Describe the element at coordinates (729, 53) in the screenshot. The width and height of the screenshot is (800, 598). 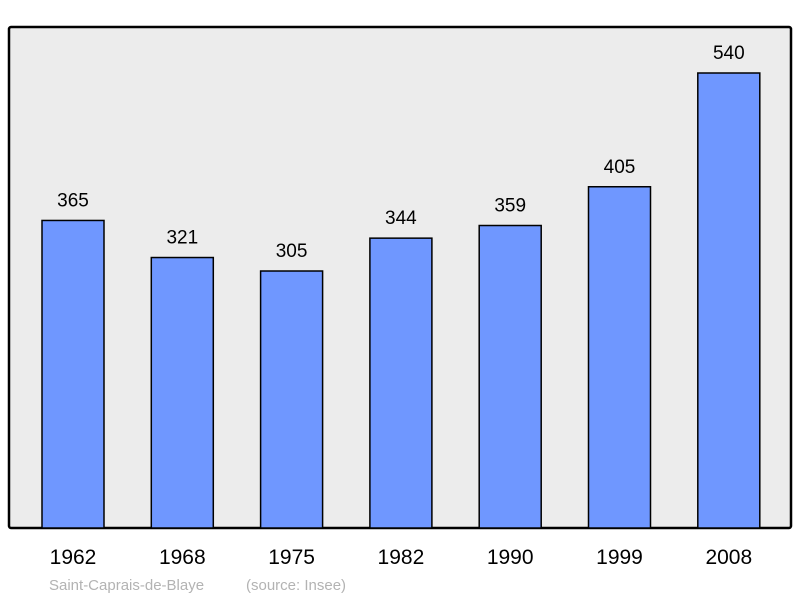
I see `data-label: 540` at that location.